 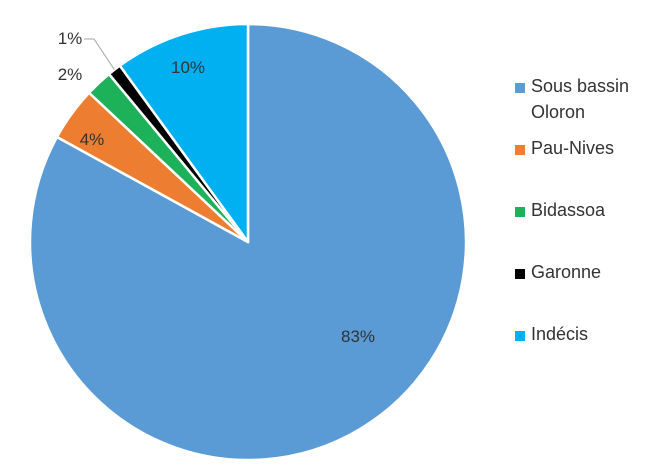 I want to click on legend-swatch-sous-bassin-oloron, so click(x=520, y=88).